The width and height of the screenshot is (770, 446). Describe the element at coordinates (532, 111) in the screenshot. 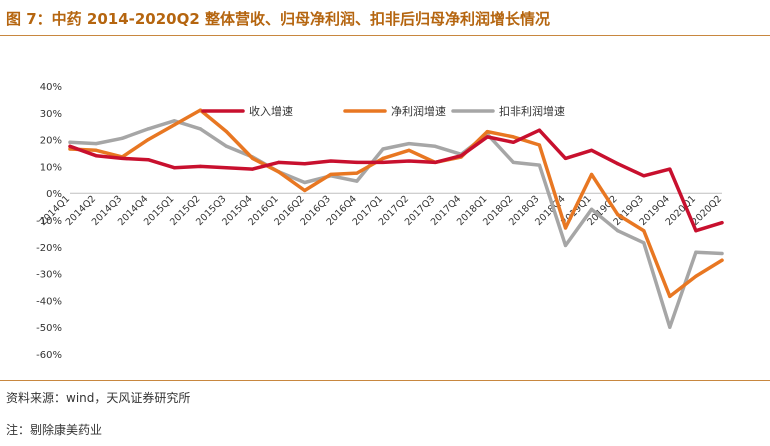

I see `legend-label: 扣非利润增速` at that location.